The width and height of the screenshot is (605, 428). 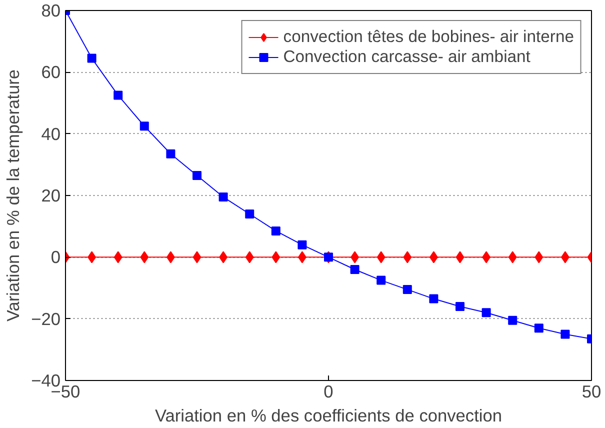 What do you see at coordinates (46, 318) in the screenshot?
I see `y-tick-label: −20` at bounding box center [46, 318].